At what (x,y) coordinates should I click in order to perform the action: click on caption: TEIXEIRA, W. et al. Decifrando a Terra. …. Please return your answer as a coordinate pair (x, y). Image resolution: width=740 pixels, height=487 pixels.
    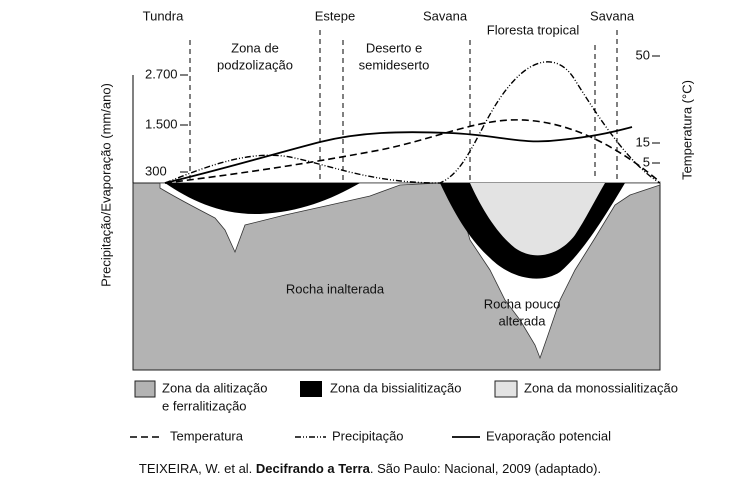
    Looking at the image, I should click on (370, 468).